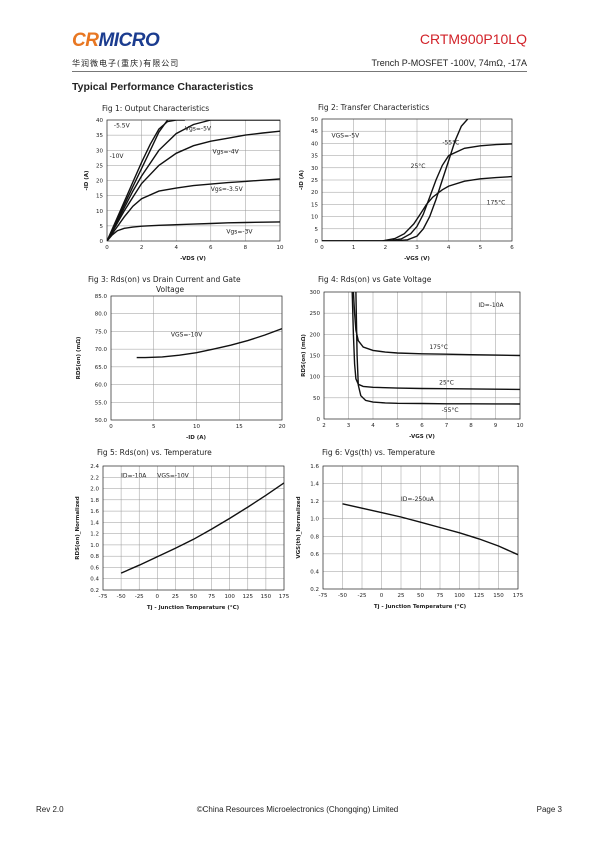 This screenshot has width=595, height=842. What do you see at coordinates (440, 596) in the screenshot?
I see `fig6-xtick-label: 75` at bounding box center [440, 596].